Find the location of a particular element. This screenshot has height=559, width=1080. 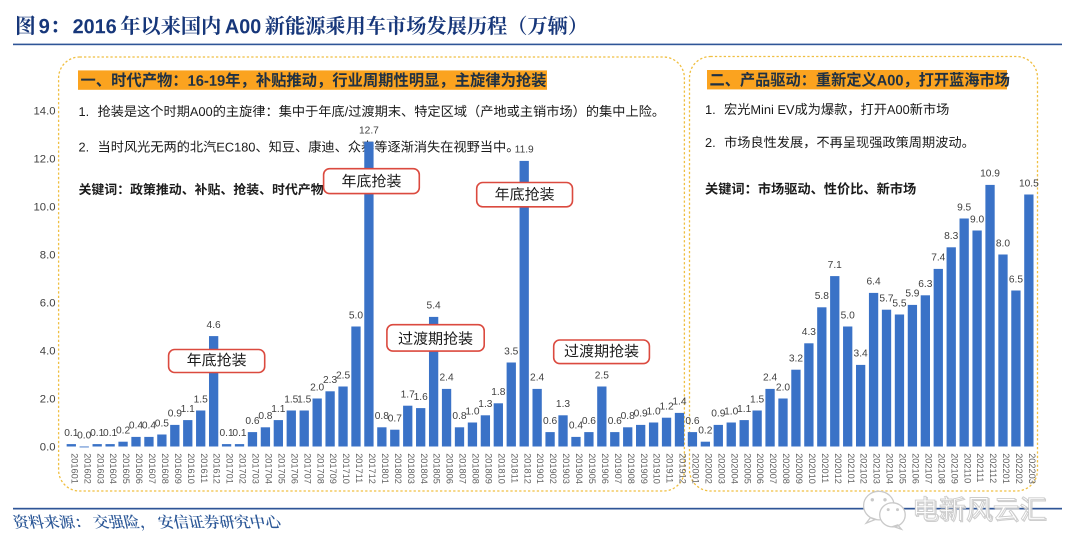

svg-text: 6.0 is located at coordinates (48, 304).